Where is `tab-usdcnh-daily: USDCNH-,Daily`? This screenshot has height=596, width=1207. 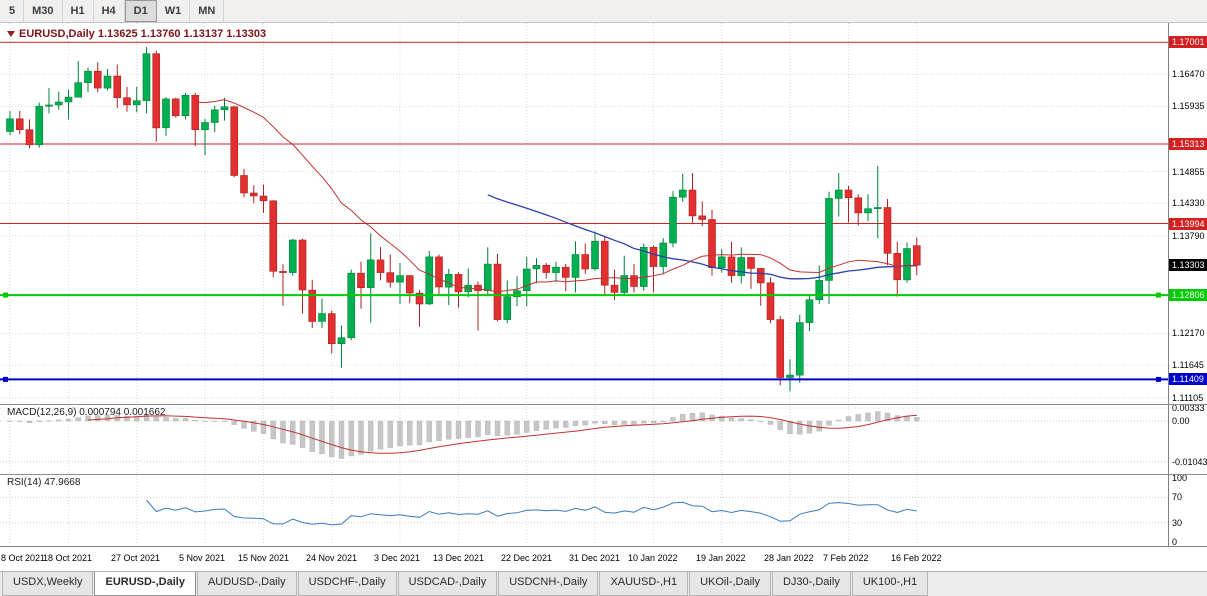
tab-usdcnh-daily: USDCNH-,Daily is located at coordinates (548, 584).